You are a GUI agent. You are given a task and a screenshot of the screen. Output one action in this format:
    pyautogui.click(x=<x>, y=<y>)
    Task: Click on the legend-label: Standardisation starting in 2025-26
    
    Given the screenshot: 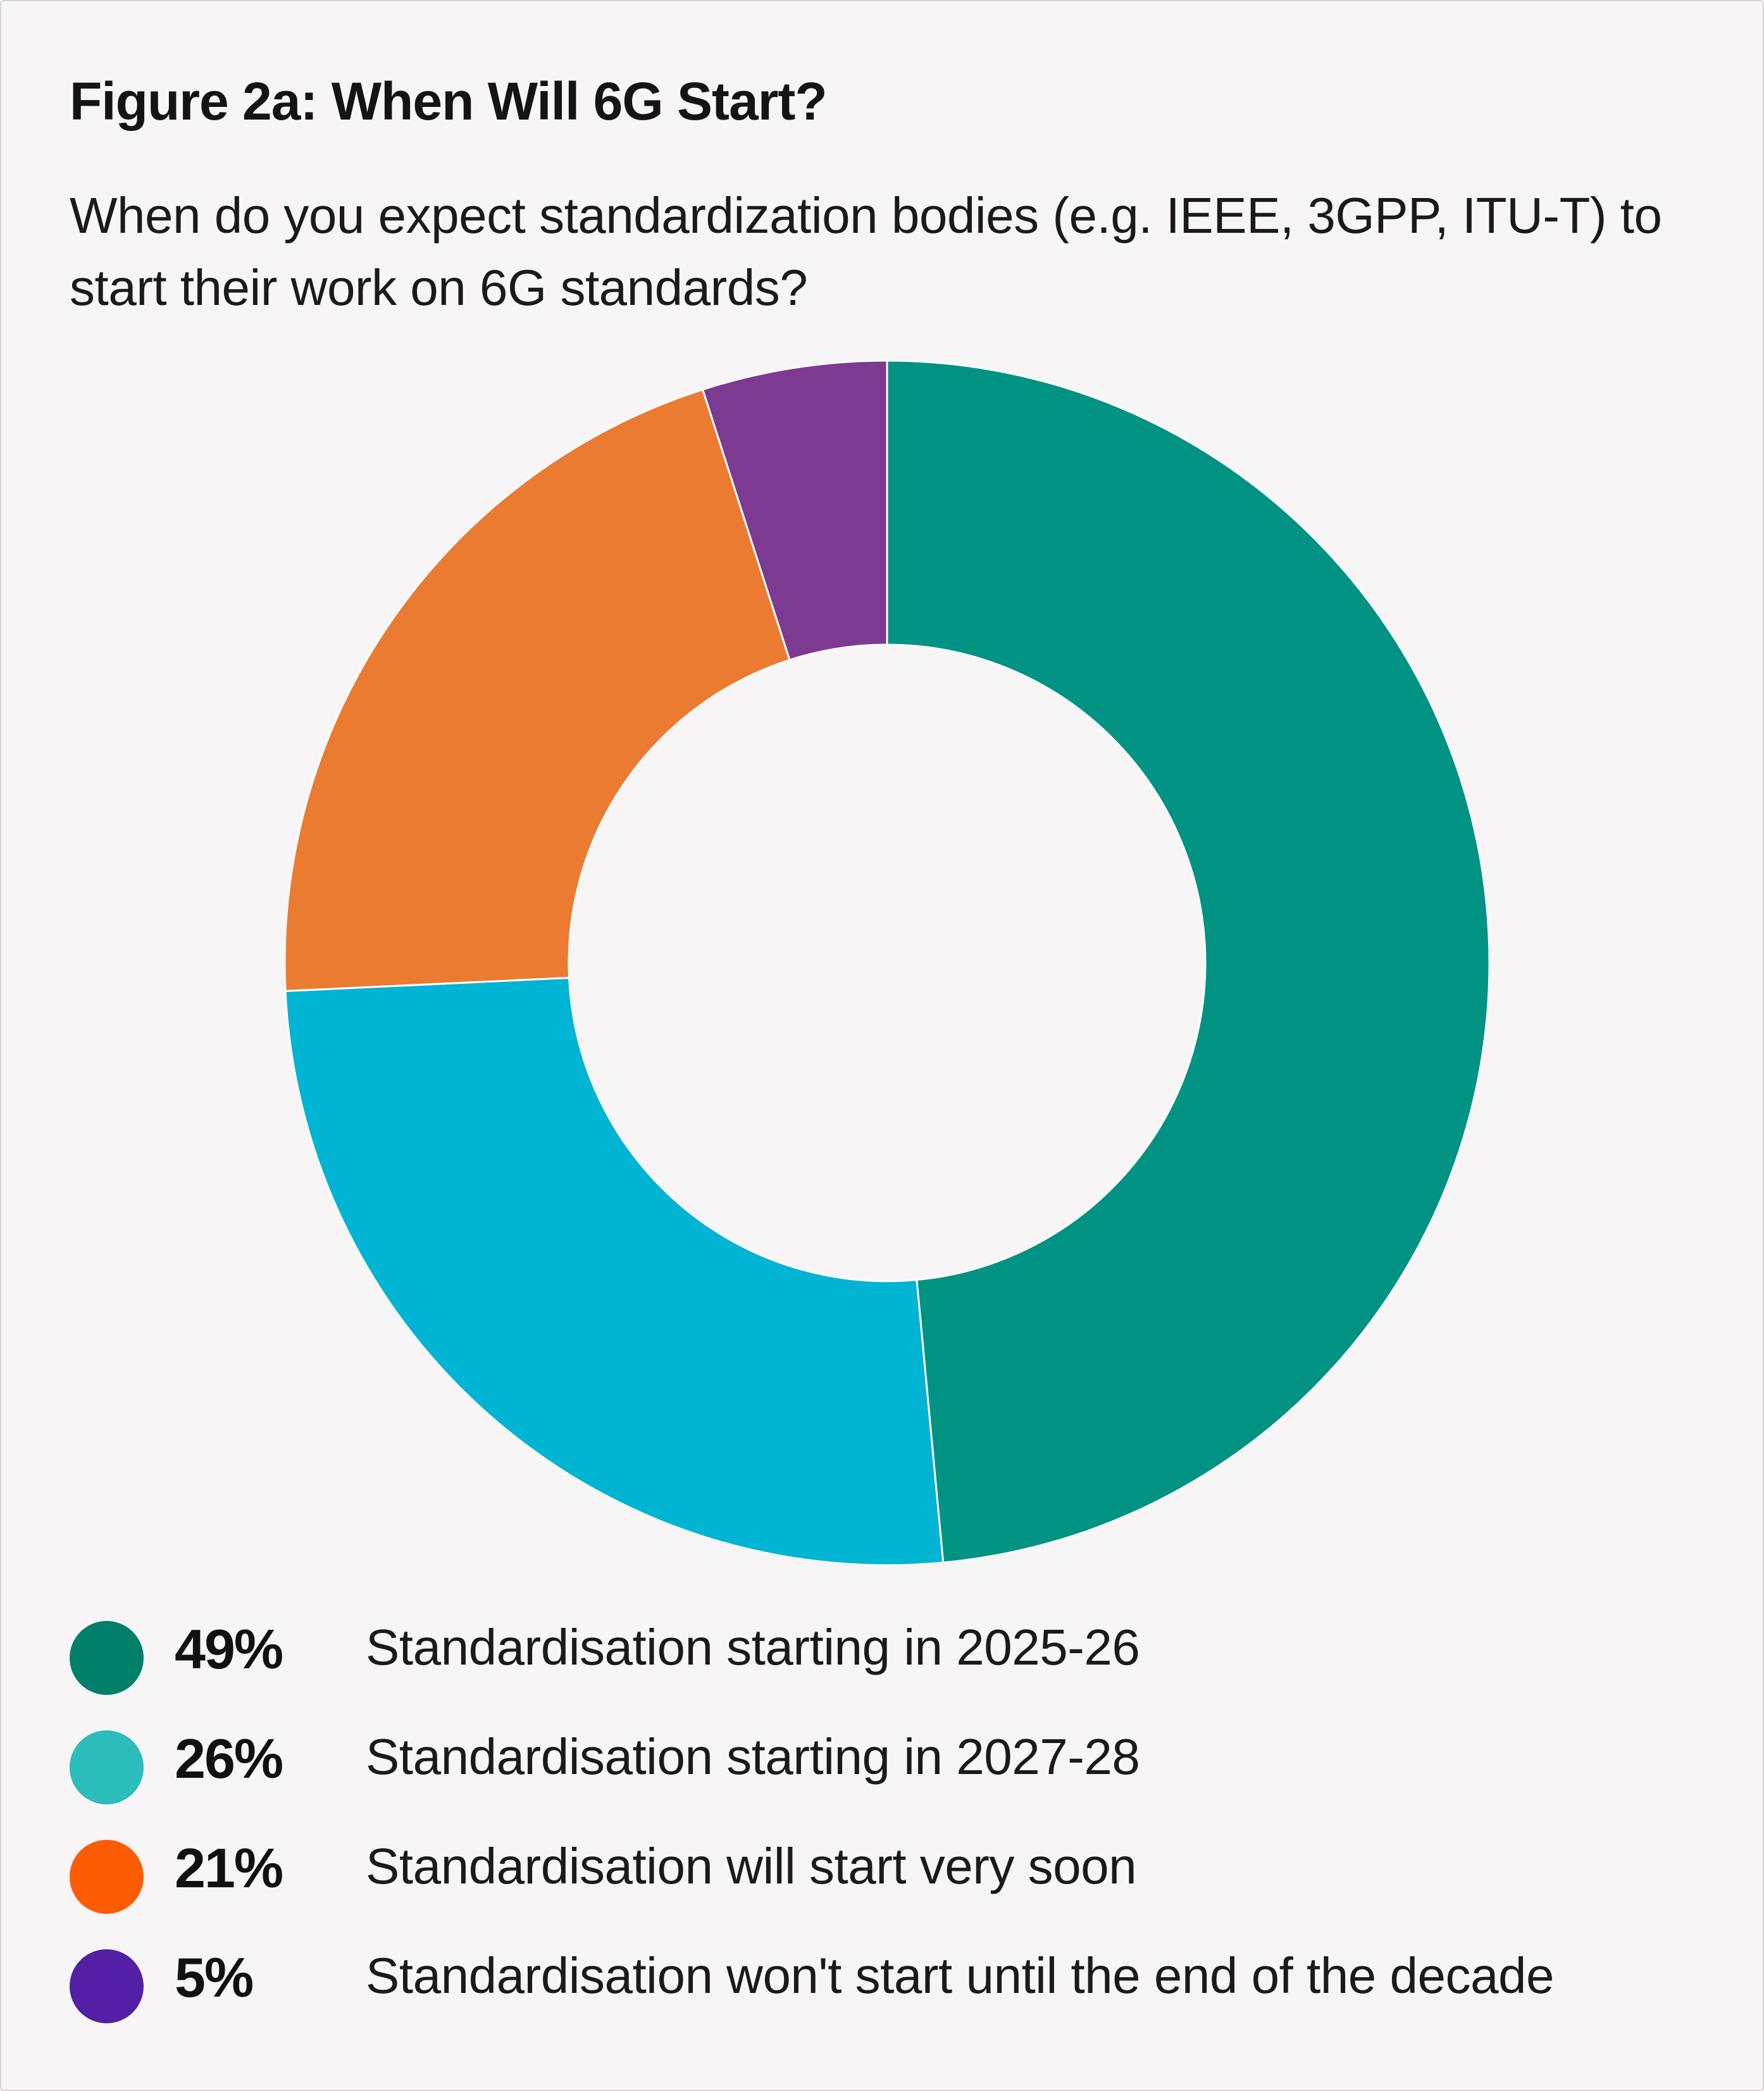 What is the action you would take?
    pyautogui.click(x=753, y=1647)
    